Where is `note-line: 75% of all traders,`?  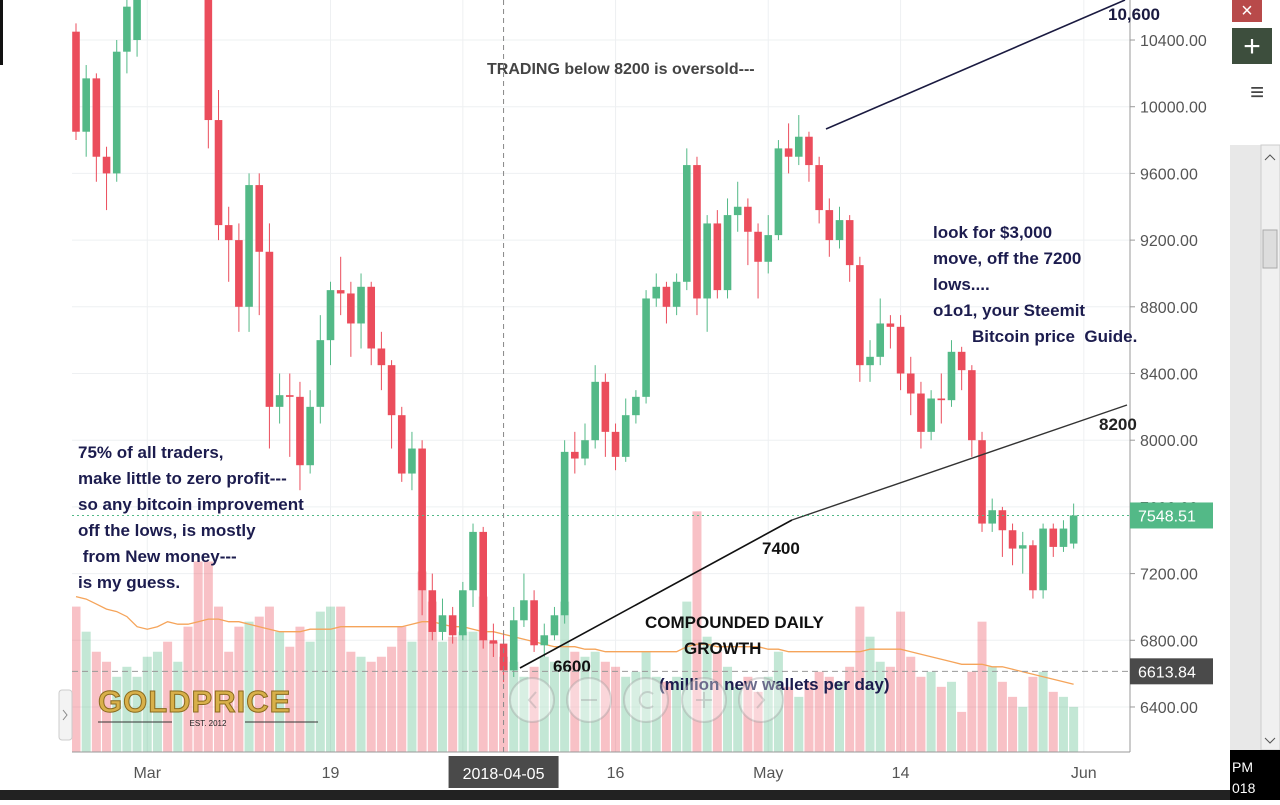
note-line: 75% of all traders, is located at coordinates (151, 452).